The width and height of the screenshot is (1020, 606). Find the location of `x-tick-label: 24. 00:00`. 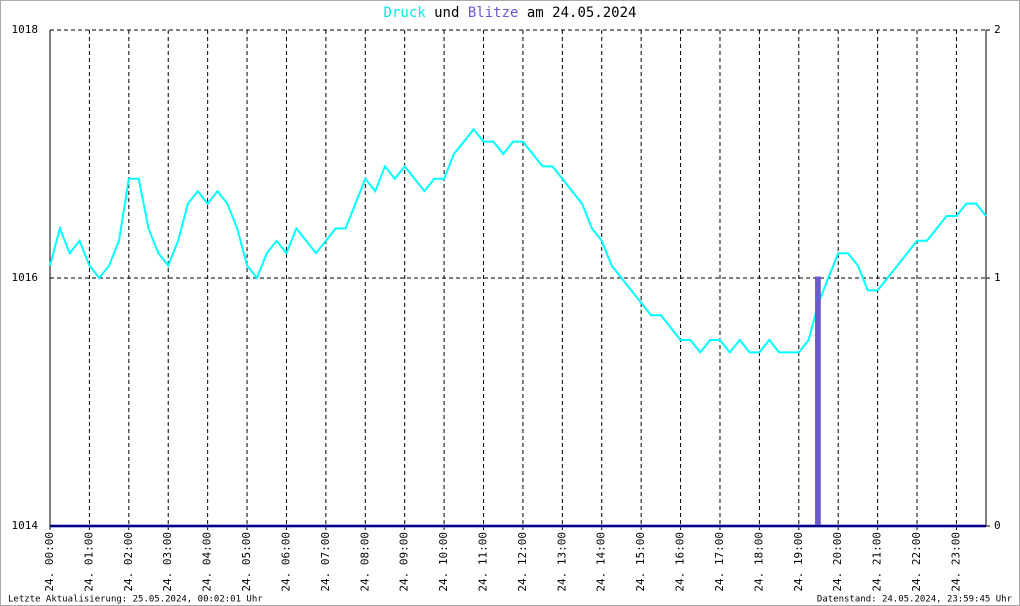

x-tick-label: 24. 00:00 is located at coordinates (49, 562).